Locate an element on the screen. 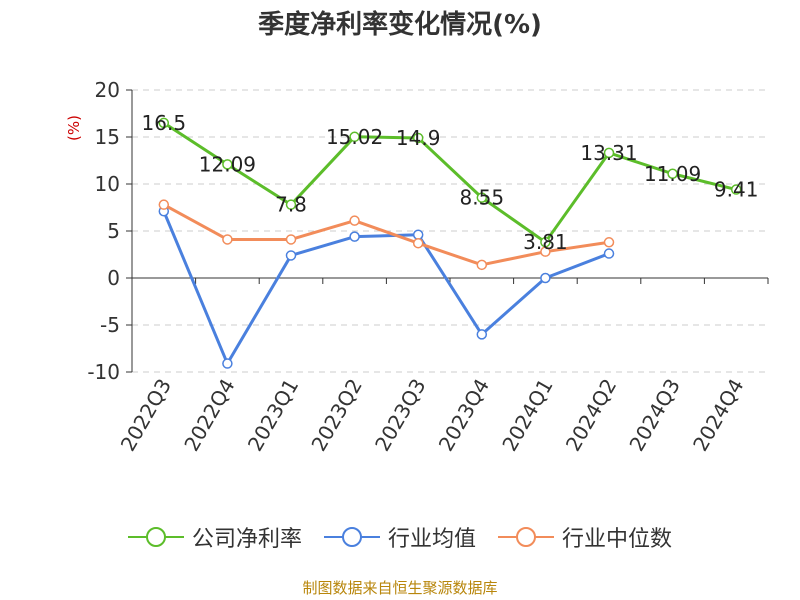 The height and width of the screenshot is (600, 800). data-label: 12.09 is located at coordinates (227, 164).